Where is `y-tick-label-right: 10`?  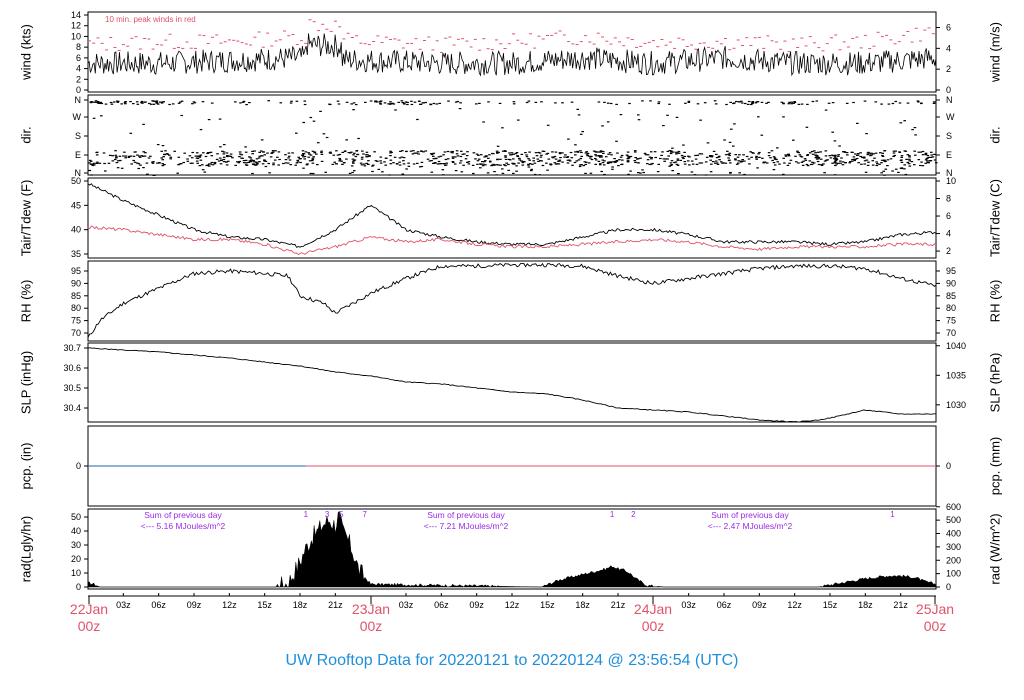
y-tick-label-right: 10 is located at coordinates (951, 181).